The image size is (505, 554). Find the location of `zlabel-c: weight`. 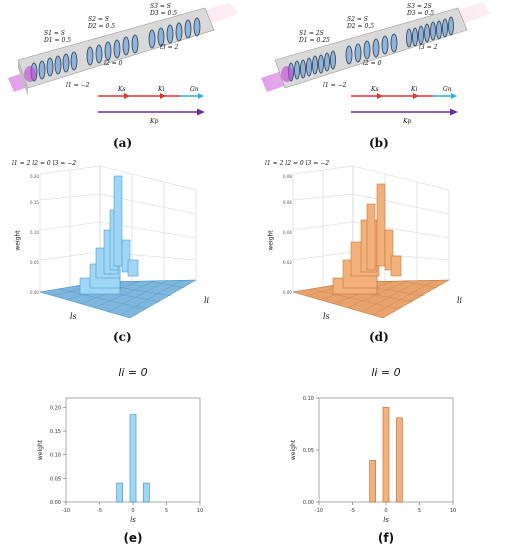

zlabel-c: weight is located at coordinates (18, 240).